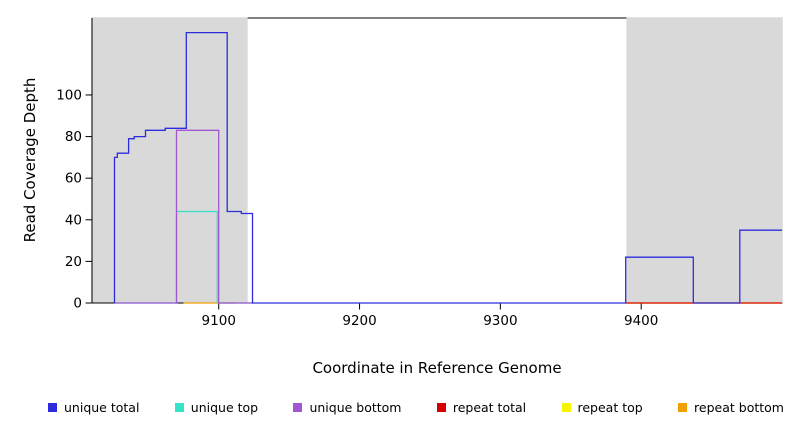  I want to click on y-axis-title: Read Coverage Depth, so click(30, 160).